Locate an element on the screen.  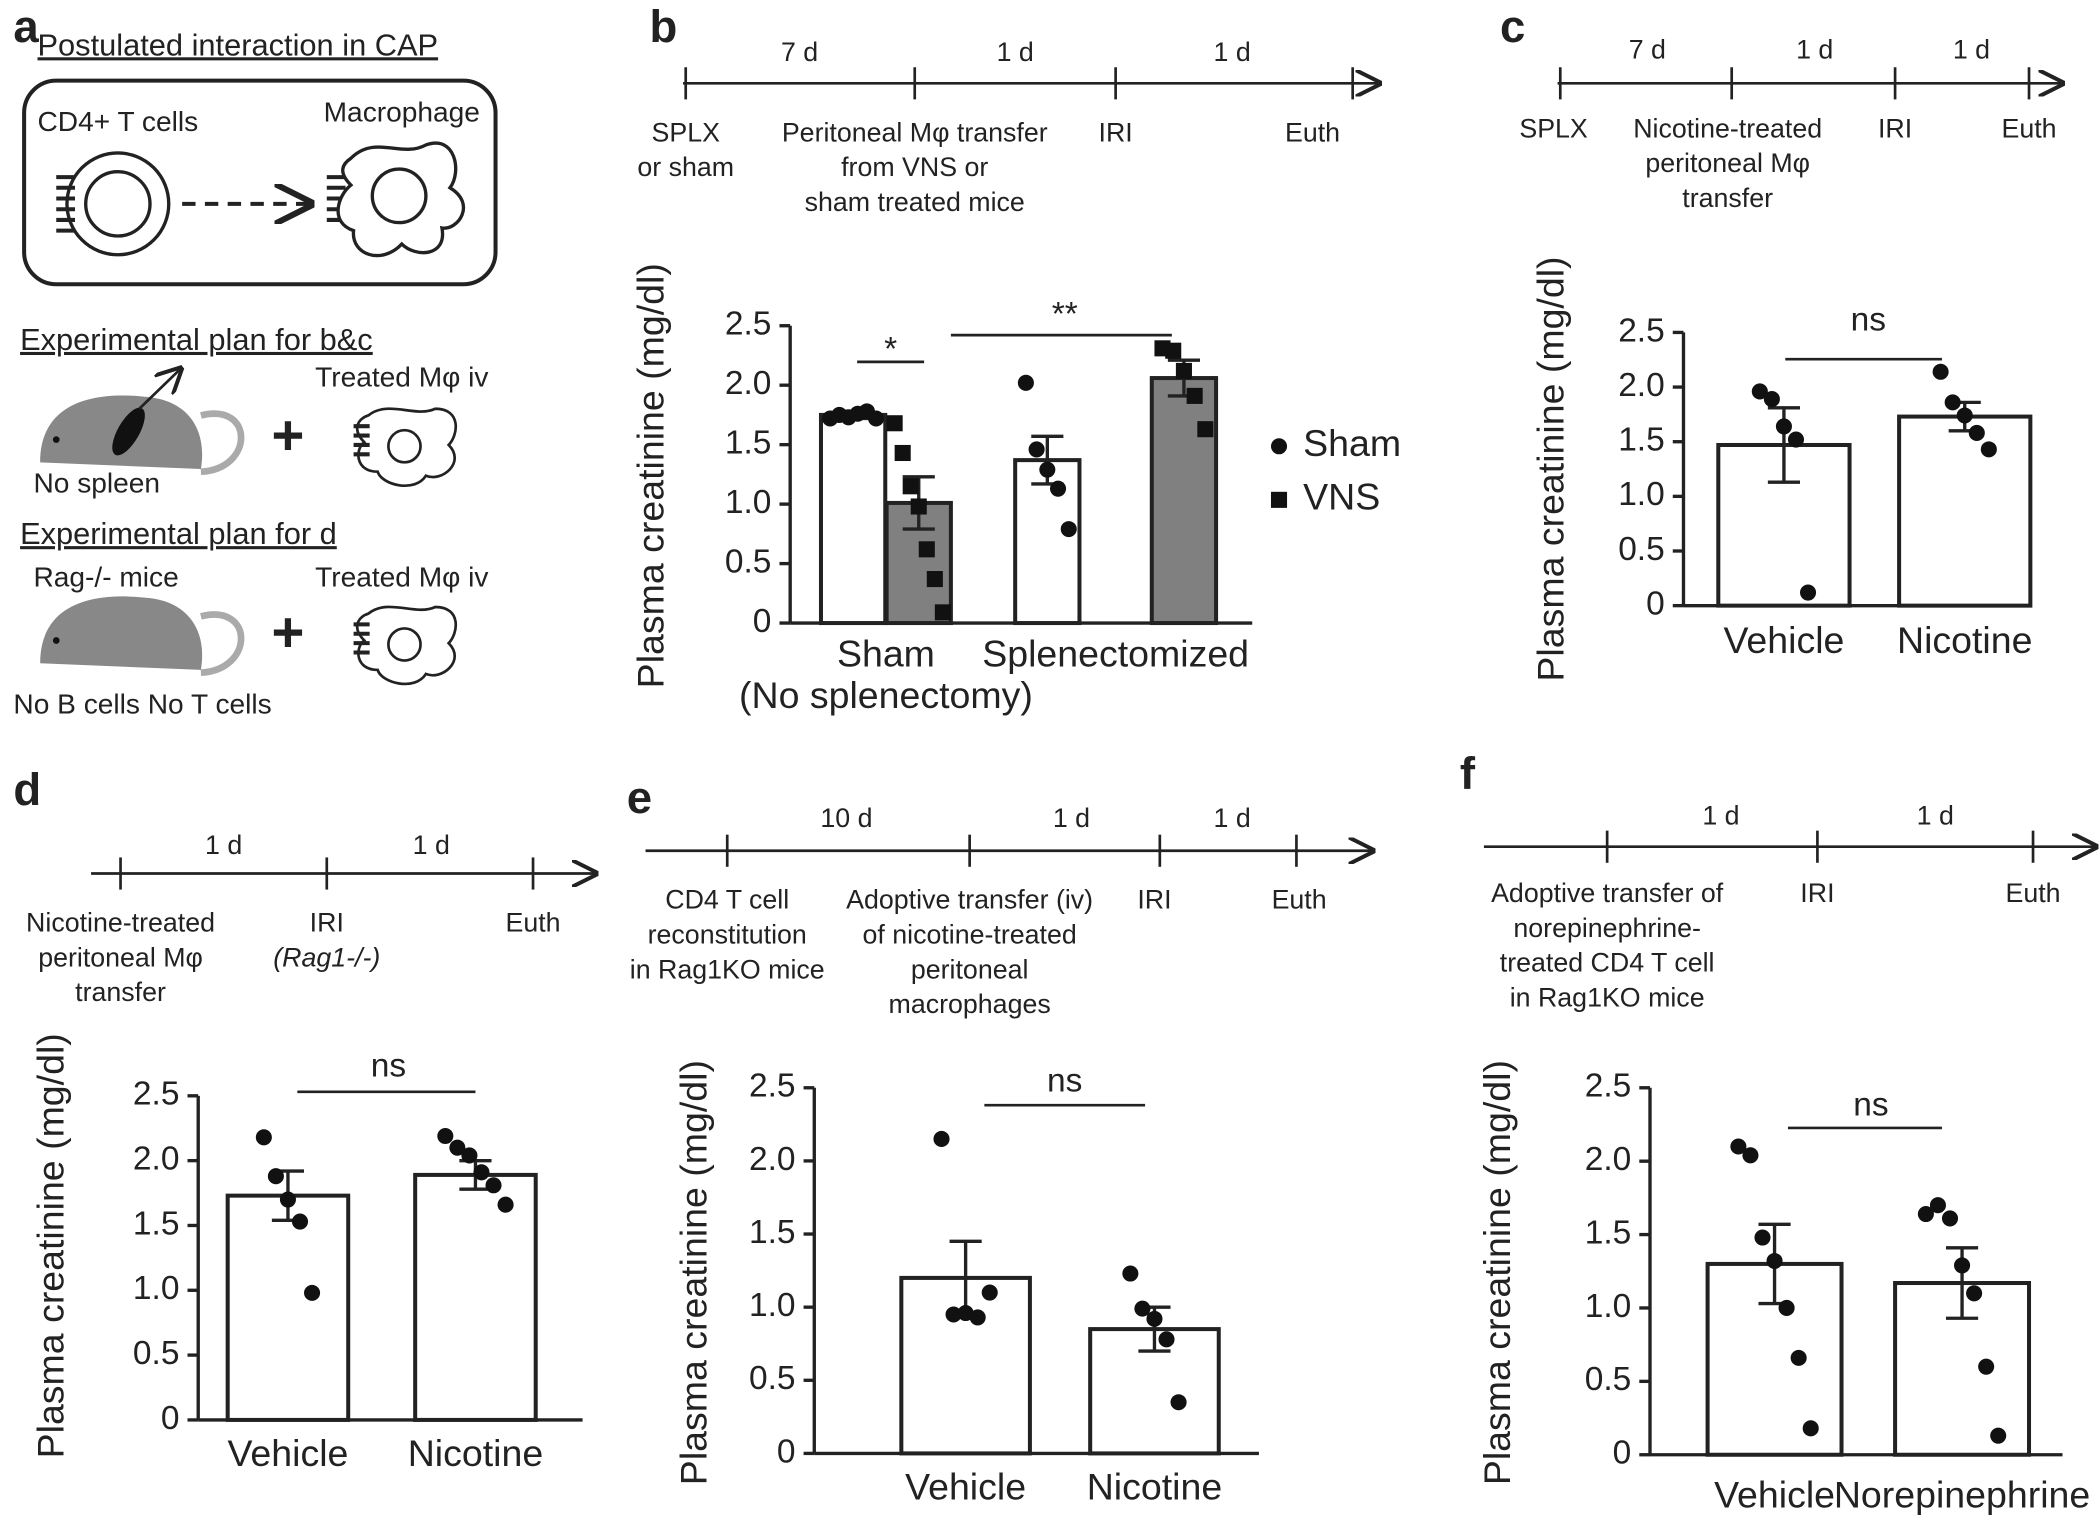
mouse is located at coordinates (121, 633).